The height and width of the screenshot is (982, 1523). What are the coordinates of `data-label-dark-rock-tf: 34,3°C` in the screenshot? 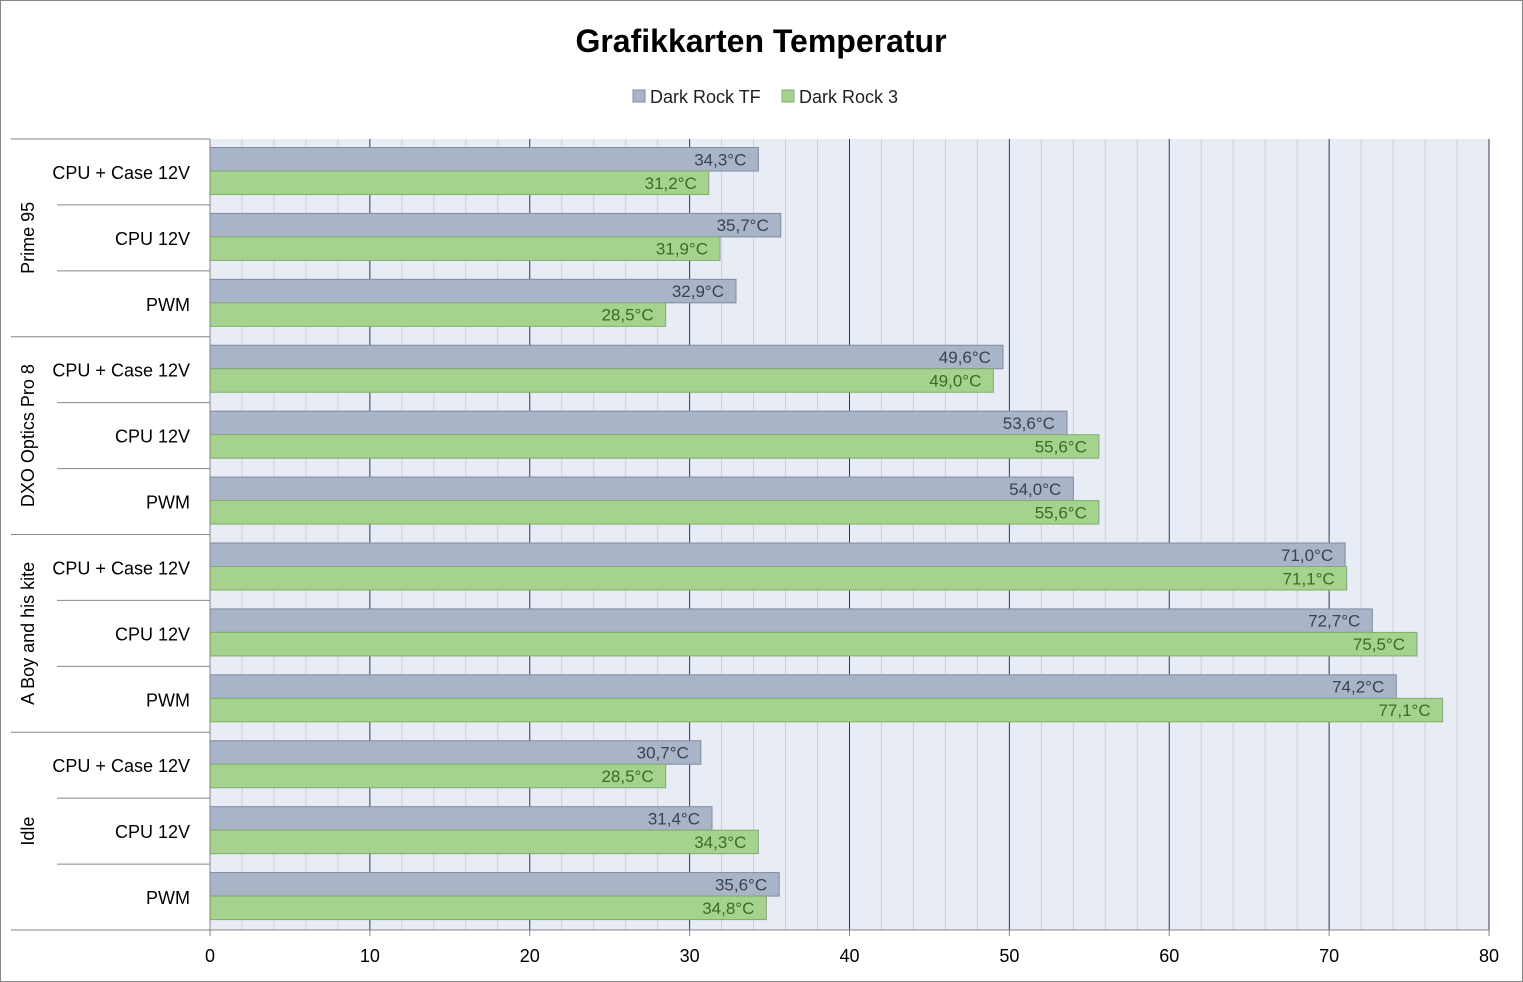 It's located at (720, 159).